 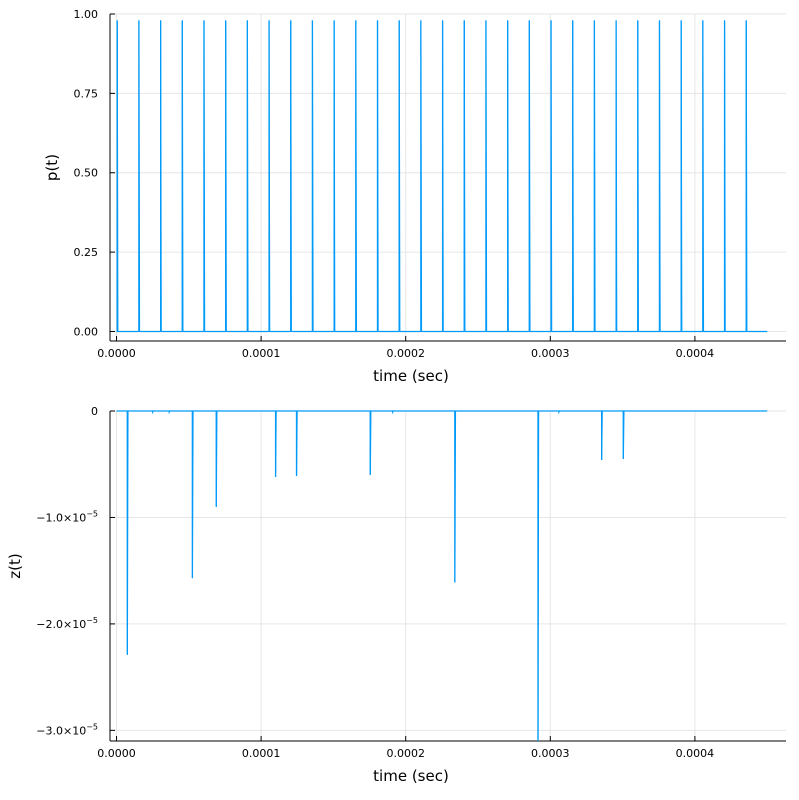 I want to click on z-y-tick-label: −1.0×10⁻⁵, so click(x=67, y=516).